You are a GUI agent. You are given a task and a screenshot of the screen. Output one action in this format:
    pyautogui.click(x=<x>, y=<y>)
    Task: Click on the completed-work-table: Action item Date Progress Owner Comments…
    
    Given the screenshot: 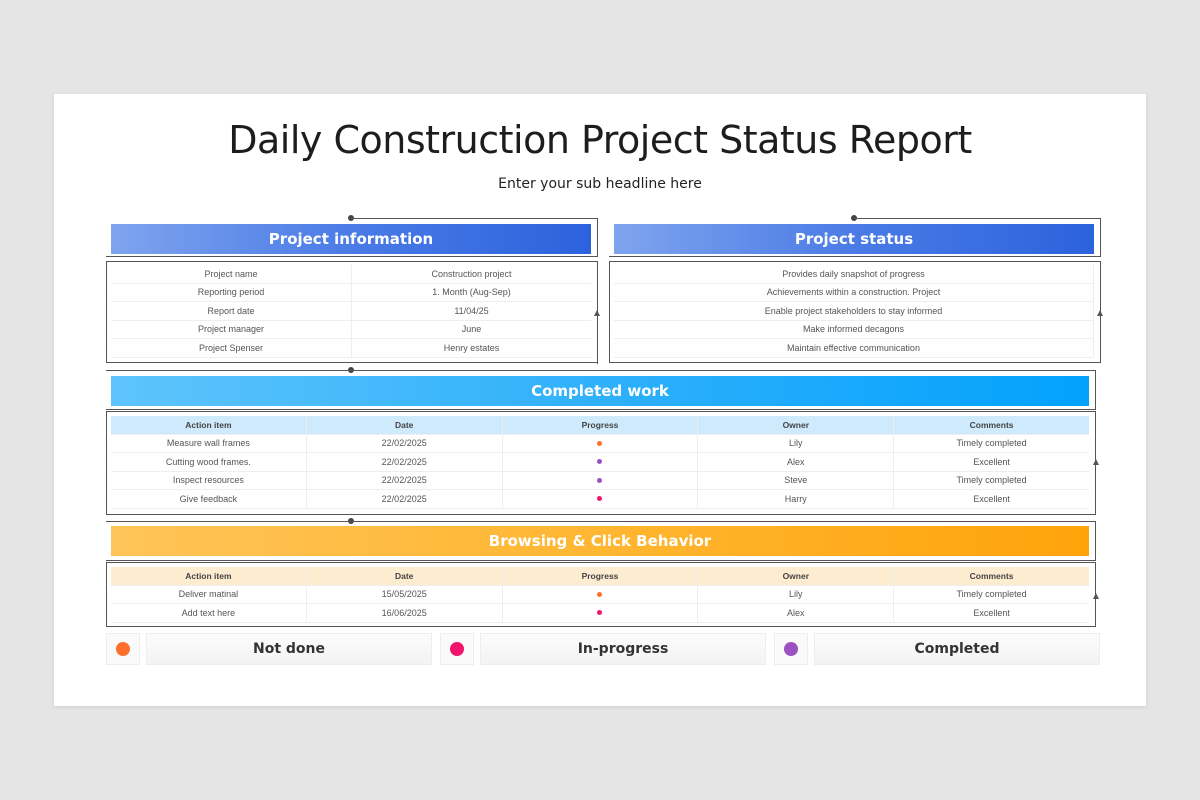 What is the action you would take?
    pyautogui.click(x=600, y=462)
    